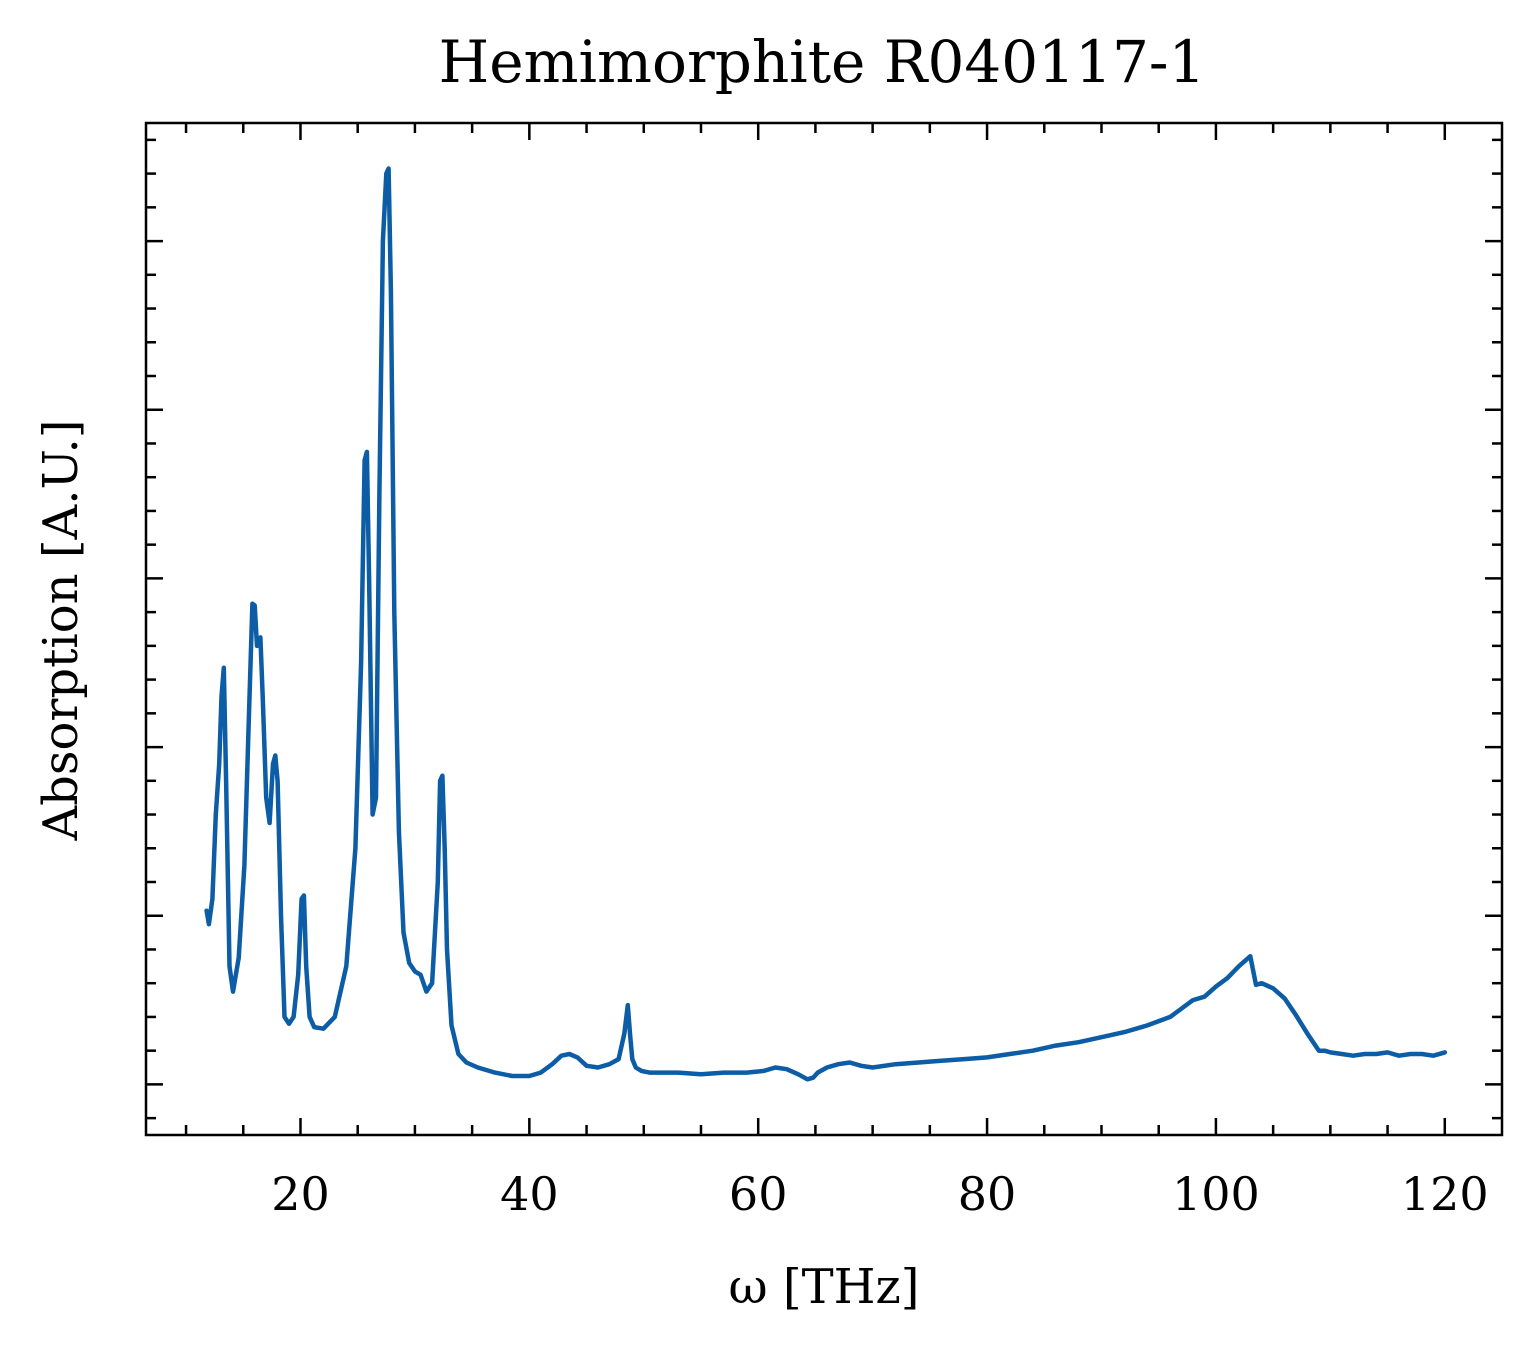  I want to click on x-tick-label: 100, so click(1216, 1194).